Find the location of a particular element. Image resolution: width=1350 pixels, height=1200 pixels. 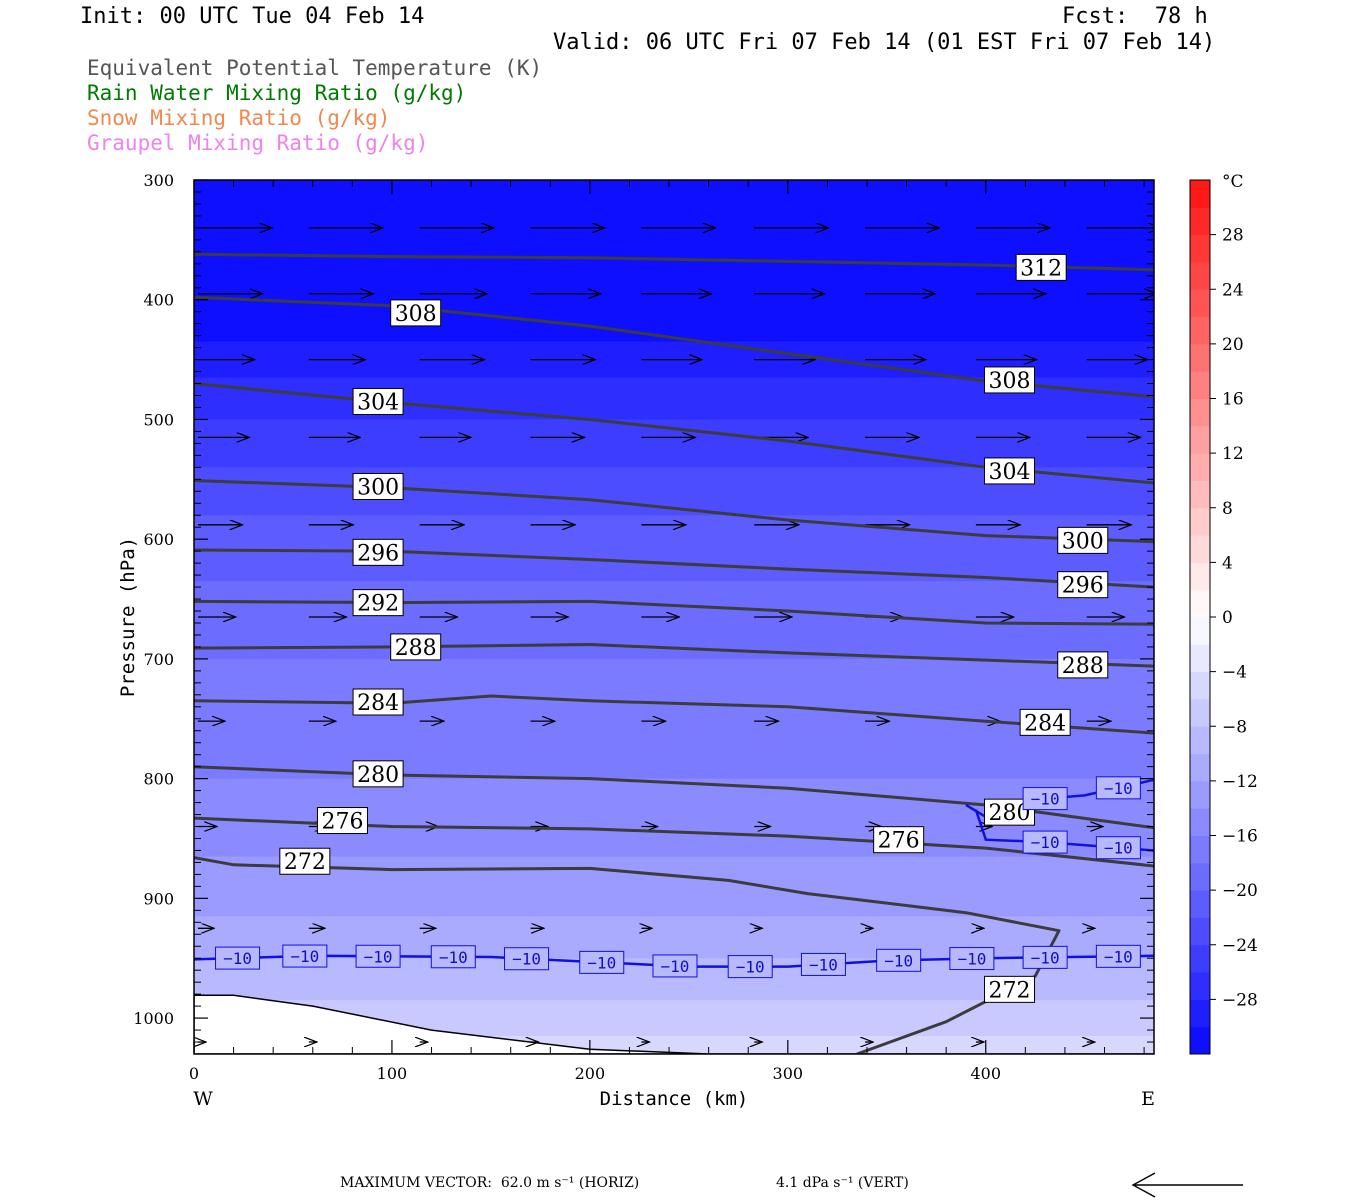

theta-e-label: 284 is located at coordinates (378, 703).